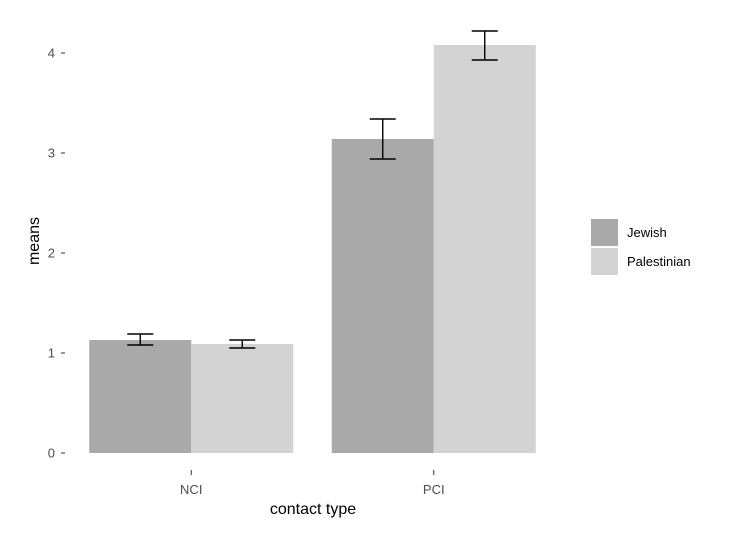 Image resolution: width=750 pixels, height=534 pixels. I want to click on x-tick-label: NCI, so click(191, 489).